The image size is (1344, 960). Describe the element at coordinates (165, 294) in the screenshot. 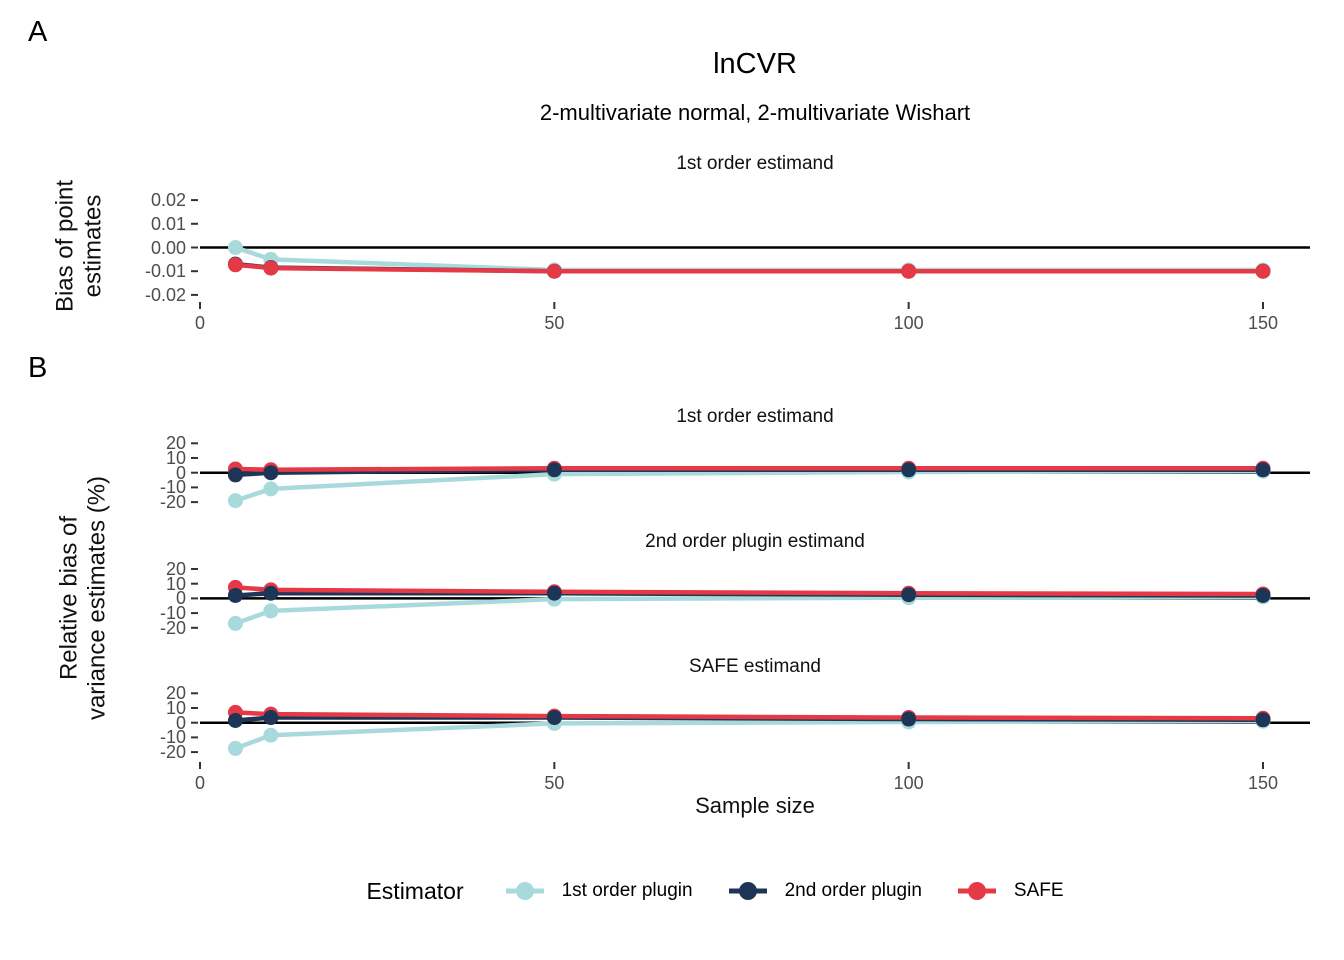

I see `y-axis-tick-label: -0.02` at that location.